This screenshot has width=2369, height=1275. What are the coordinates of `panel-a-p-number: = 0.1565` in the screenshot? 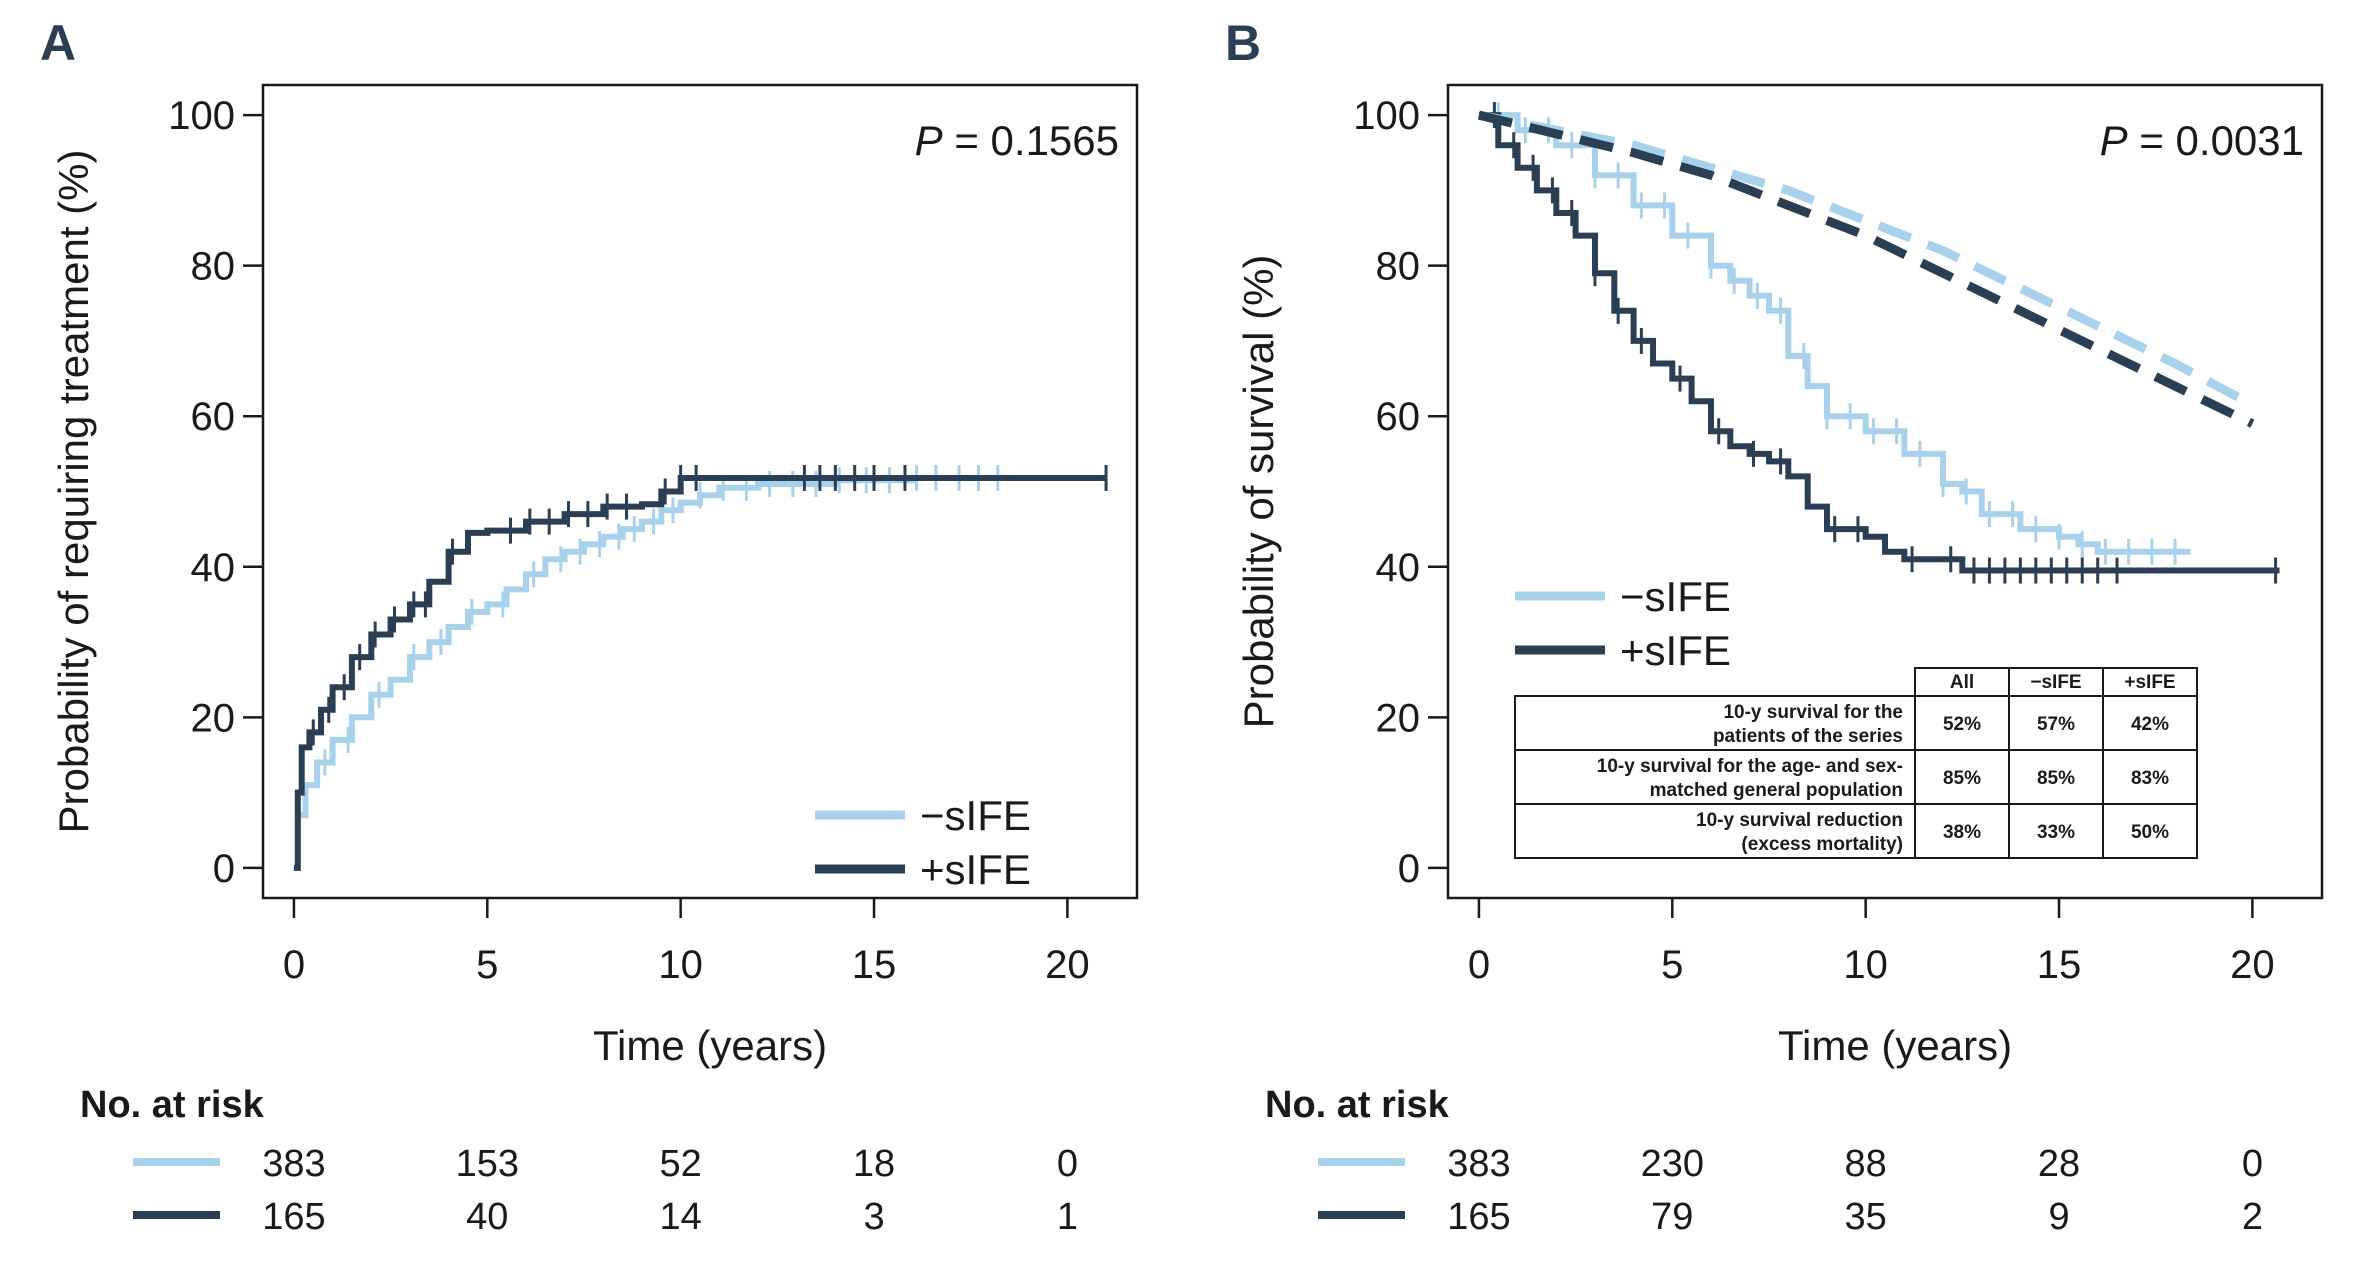 It's located at (1031, 140).